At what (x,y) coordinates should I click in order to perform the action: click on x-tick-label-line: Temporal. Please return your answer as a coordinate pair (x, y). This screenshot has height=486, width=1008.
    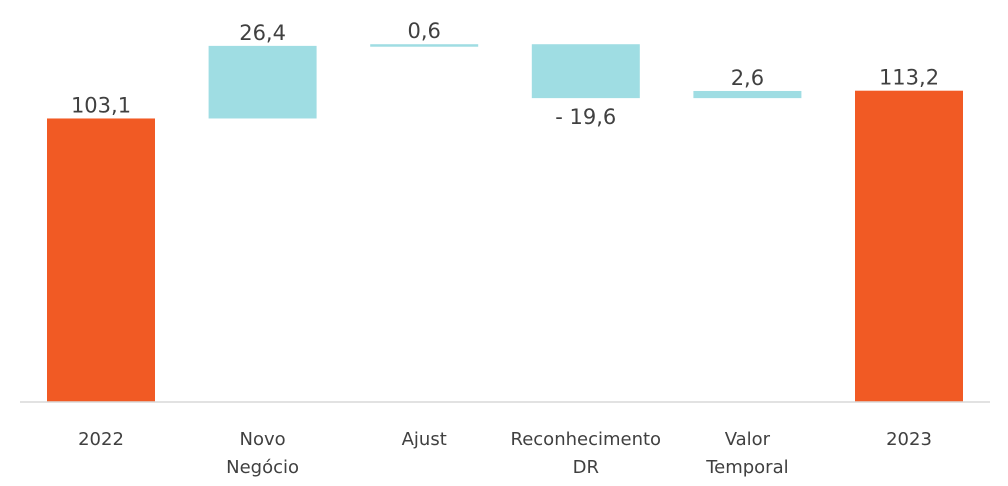
    Looking at the image, I should click on (746, 467).